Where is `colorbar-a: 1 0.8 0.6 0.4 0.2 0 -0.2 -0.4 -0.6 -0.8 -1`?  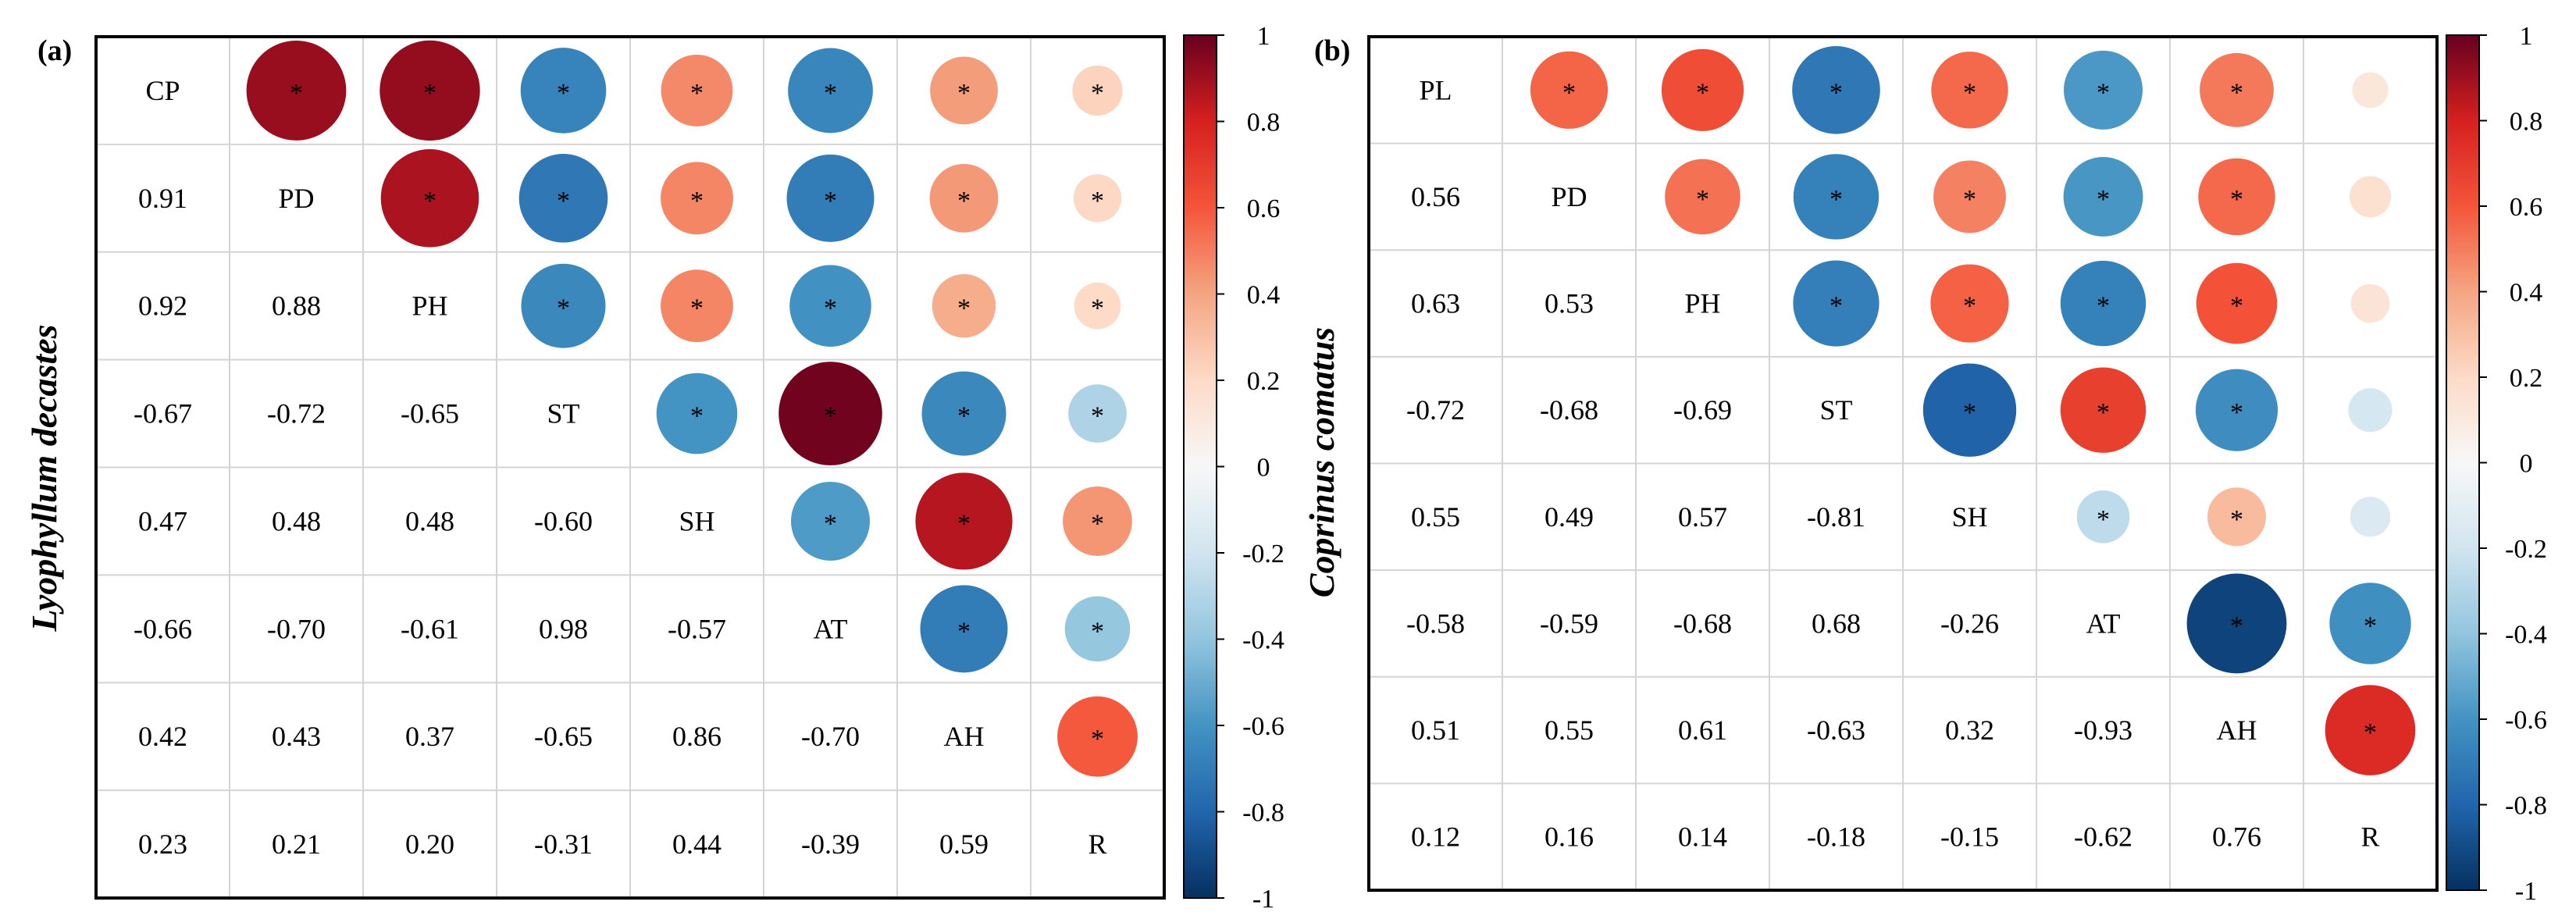
colorbar-a: 1 0.8 0.6 0.4 0.2 0 -0.2 -0.4 -0.6 -0.8 -1 is located at coordinates (1234, 468).